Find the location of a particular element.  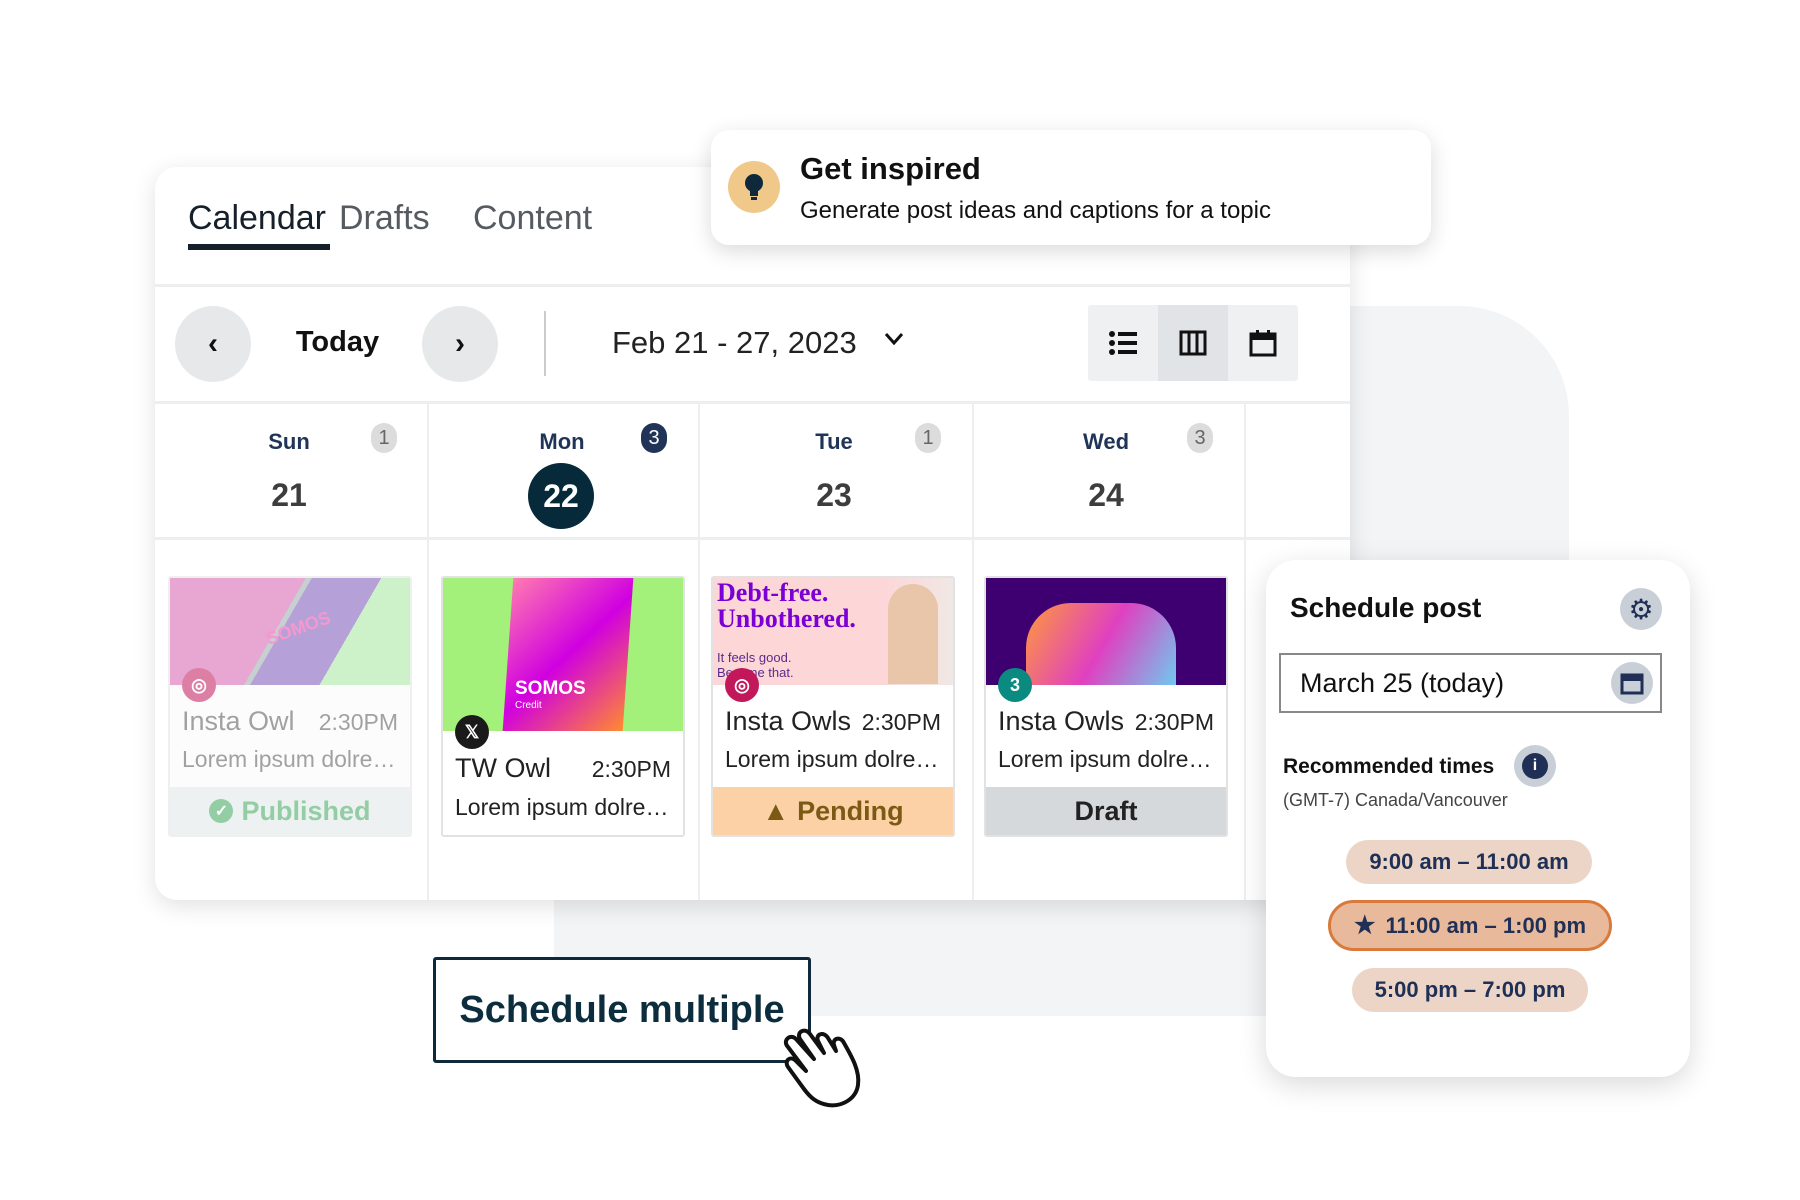

star-icon: ★ is located at coordinates (1364, 925).